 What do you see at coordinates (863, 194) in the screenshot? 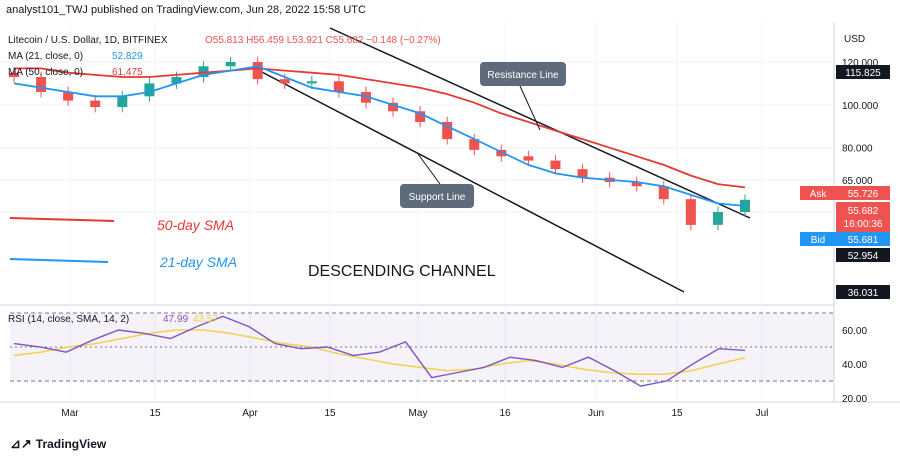
I see `ask-price: 55.726` at bounding box center [863, 194].